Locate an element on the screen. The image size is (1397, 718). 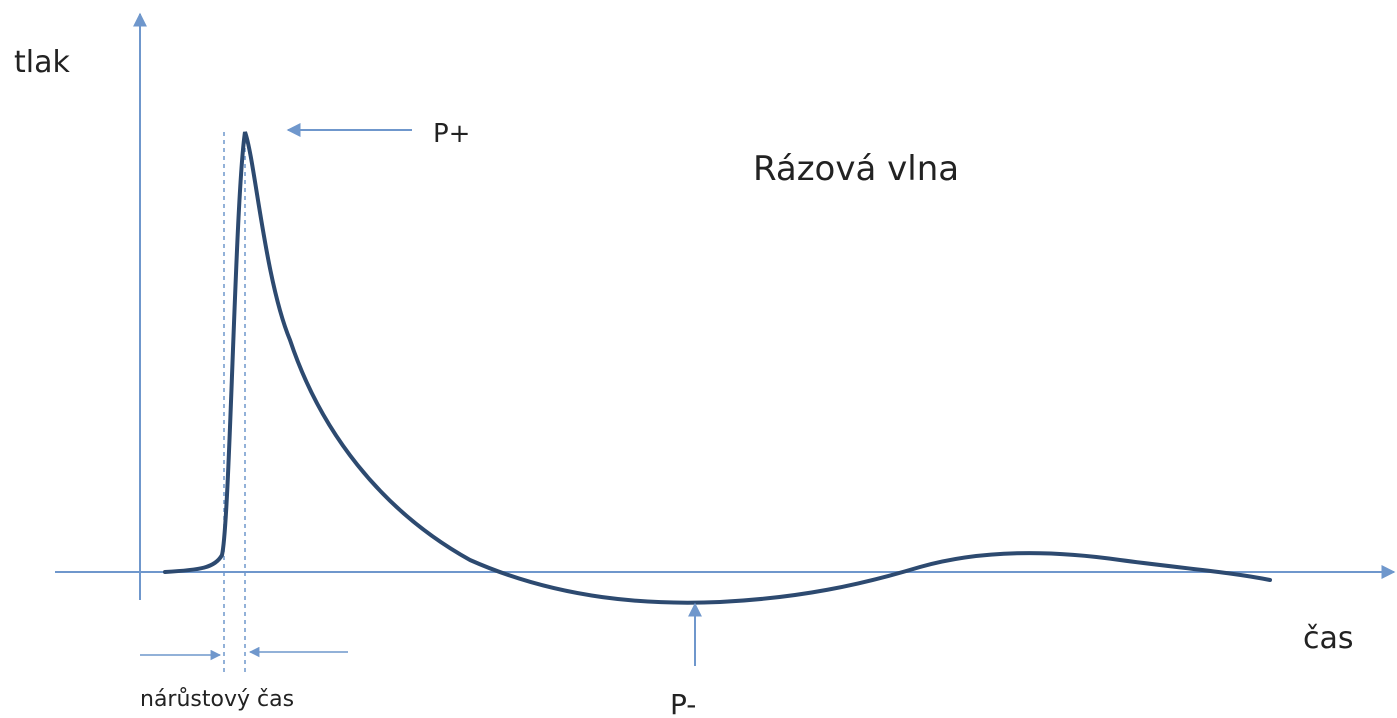
rise-time-label: nárůstový čas is located at coordinates (217, 699).